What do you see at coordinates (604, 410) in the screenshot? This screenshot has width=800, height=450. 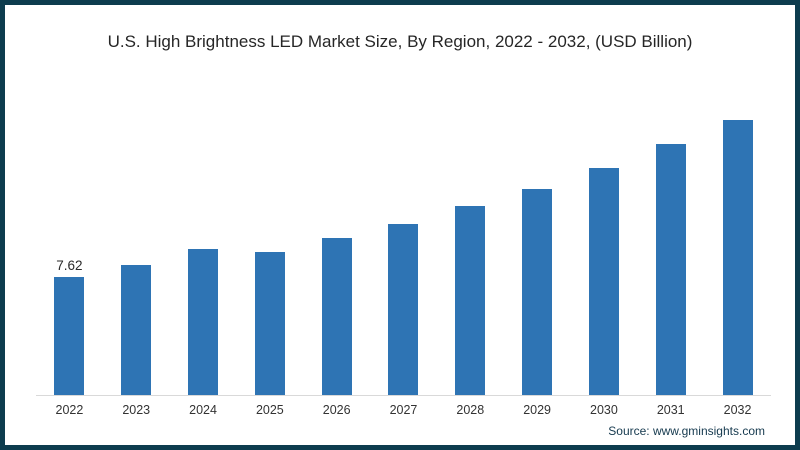 I see `x-tick-2030: 2030` at bounding box center [604, 410].